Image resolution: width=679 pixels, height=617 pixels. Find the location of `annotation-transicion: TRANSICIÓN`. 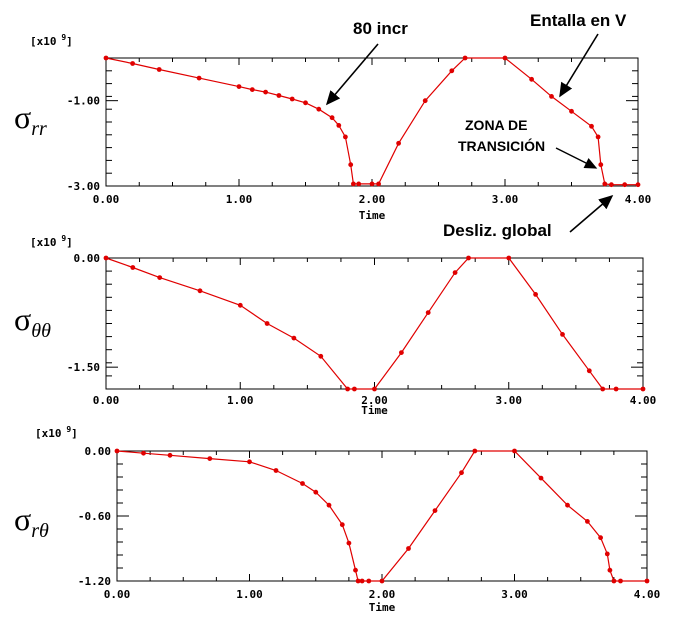

annotation-transicion: TRANSICIÓN is located at coordinates (501, 145).